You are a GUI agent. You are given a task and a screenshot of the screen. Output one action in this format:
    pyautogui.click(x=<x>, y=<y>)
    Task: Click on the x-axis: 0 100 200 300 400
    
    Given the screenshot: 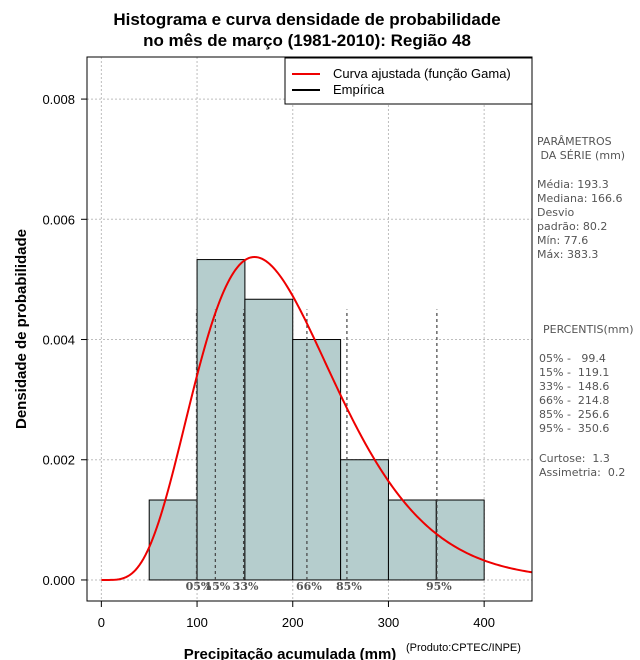 What is the action you would take?
    pyautogui.click(x=296, y=615)
    